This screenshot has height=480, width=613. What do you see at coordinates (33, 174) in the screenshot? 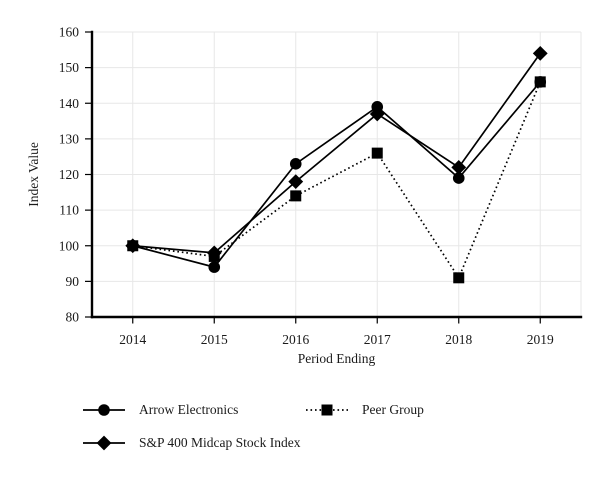
I see `y-axis-title: Index Value` at bounding box center [33, 174].